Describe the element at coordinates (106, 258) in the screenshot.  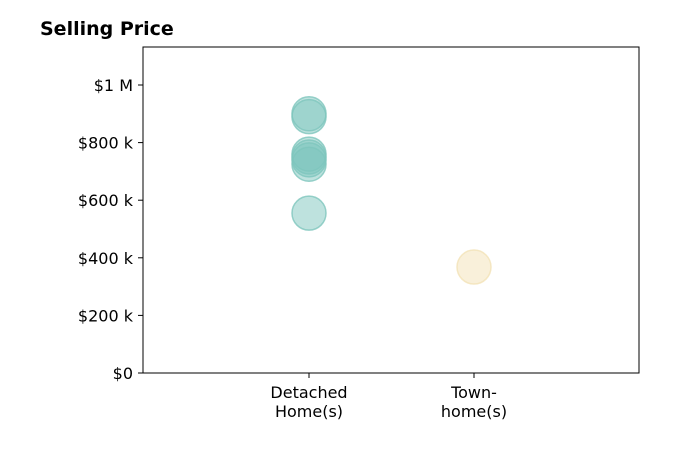
I see `y-tick-label: $400 k` at that location.